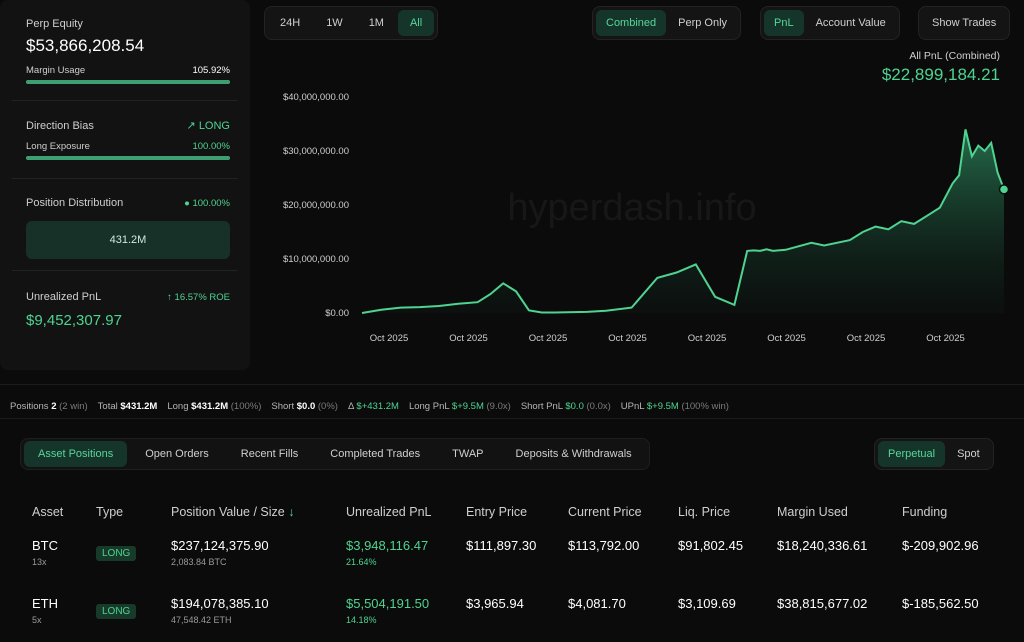  I want to click on margin-usage-bar-fill, so click(128, 82).